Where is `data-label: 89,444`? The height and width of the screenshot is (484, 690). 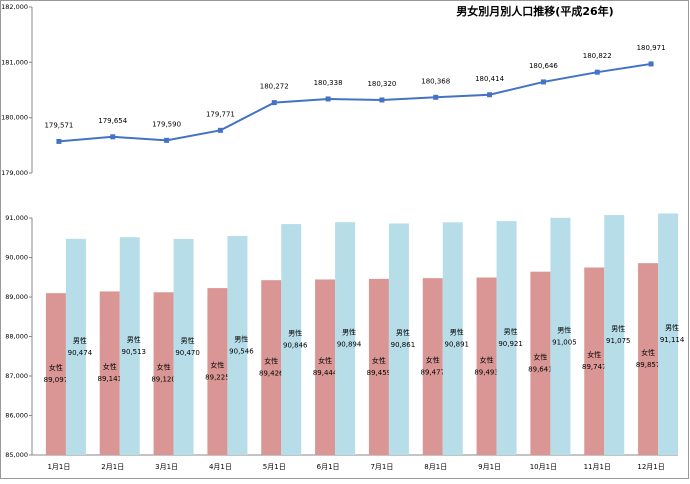 data-label: 89,444 is located at coordinates (325, 373).